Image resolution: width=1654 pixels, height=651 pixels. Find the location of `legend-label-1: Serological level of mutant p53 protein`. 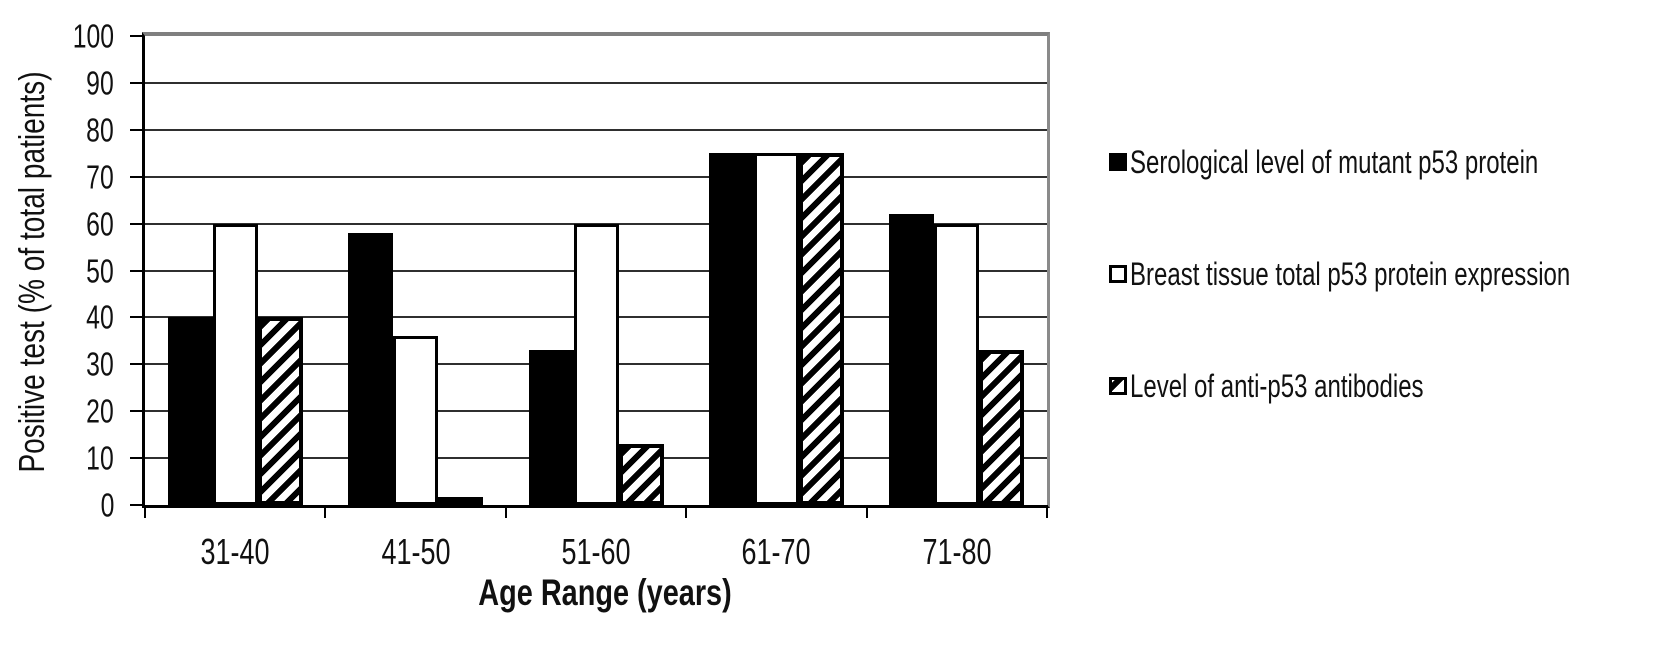

legend-label-1: Serological level of mutant p53 protein is located at coordinates (1334, 162).